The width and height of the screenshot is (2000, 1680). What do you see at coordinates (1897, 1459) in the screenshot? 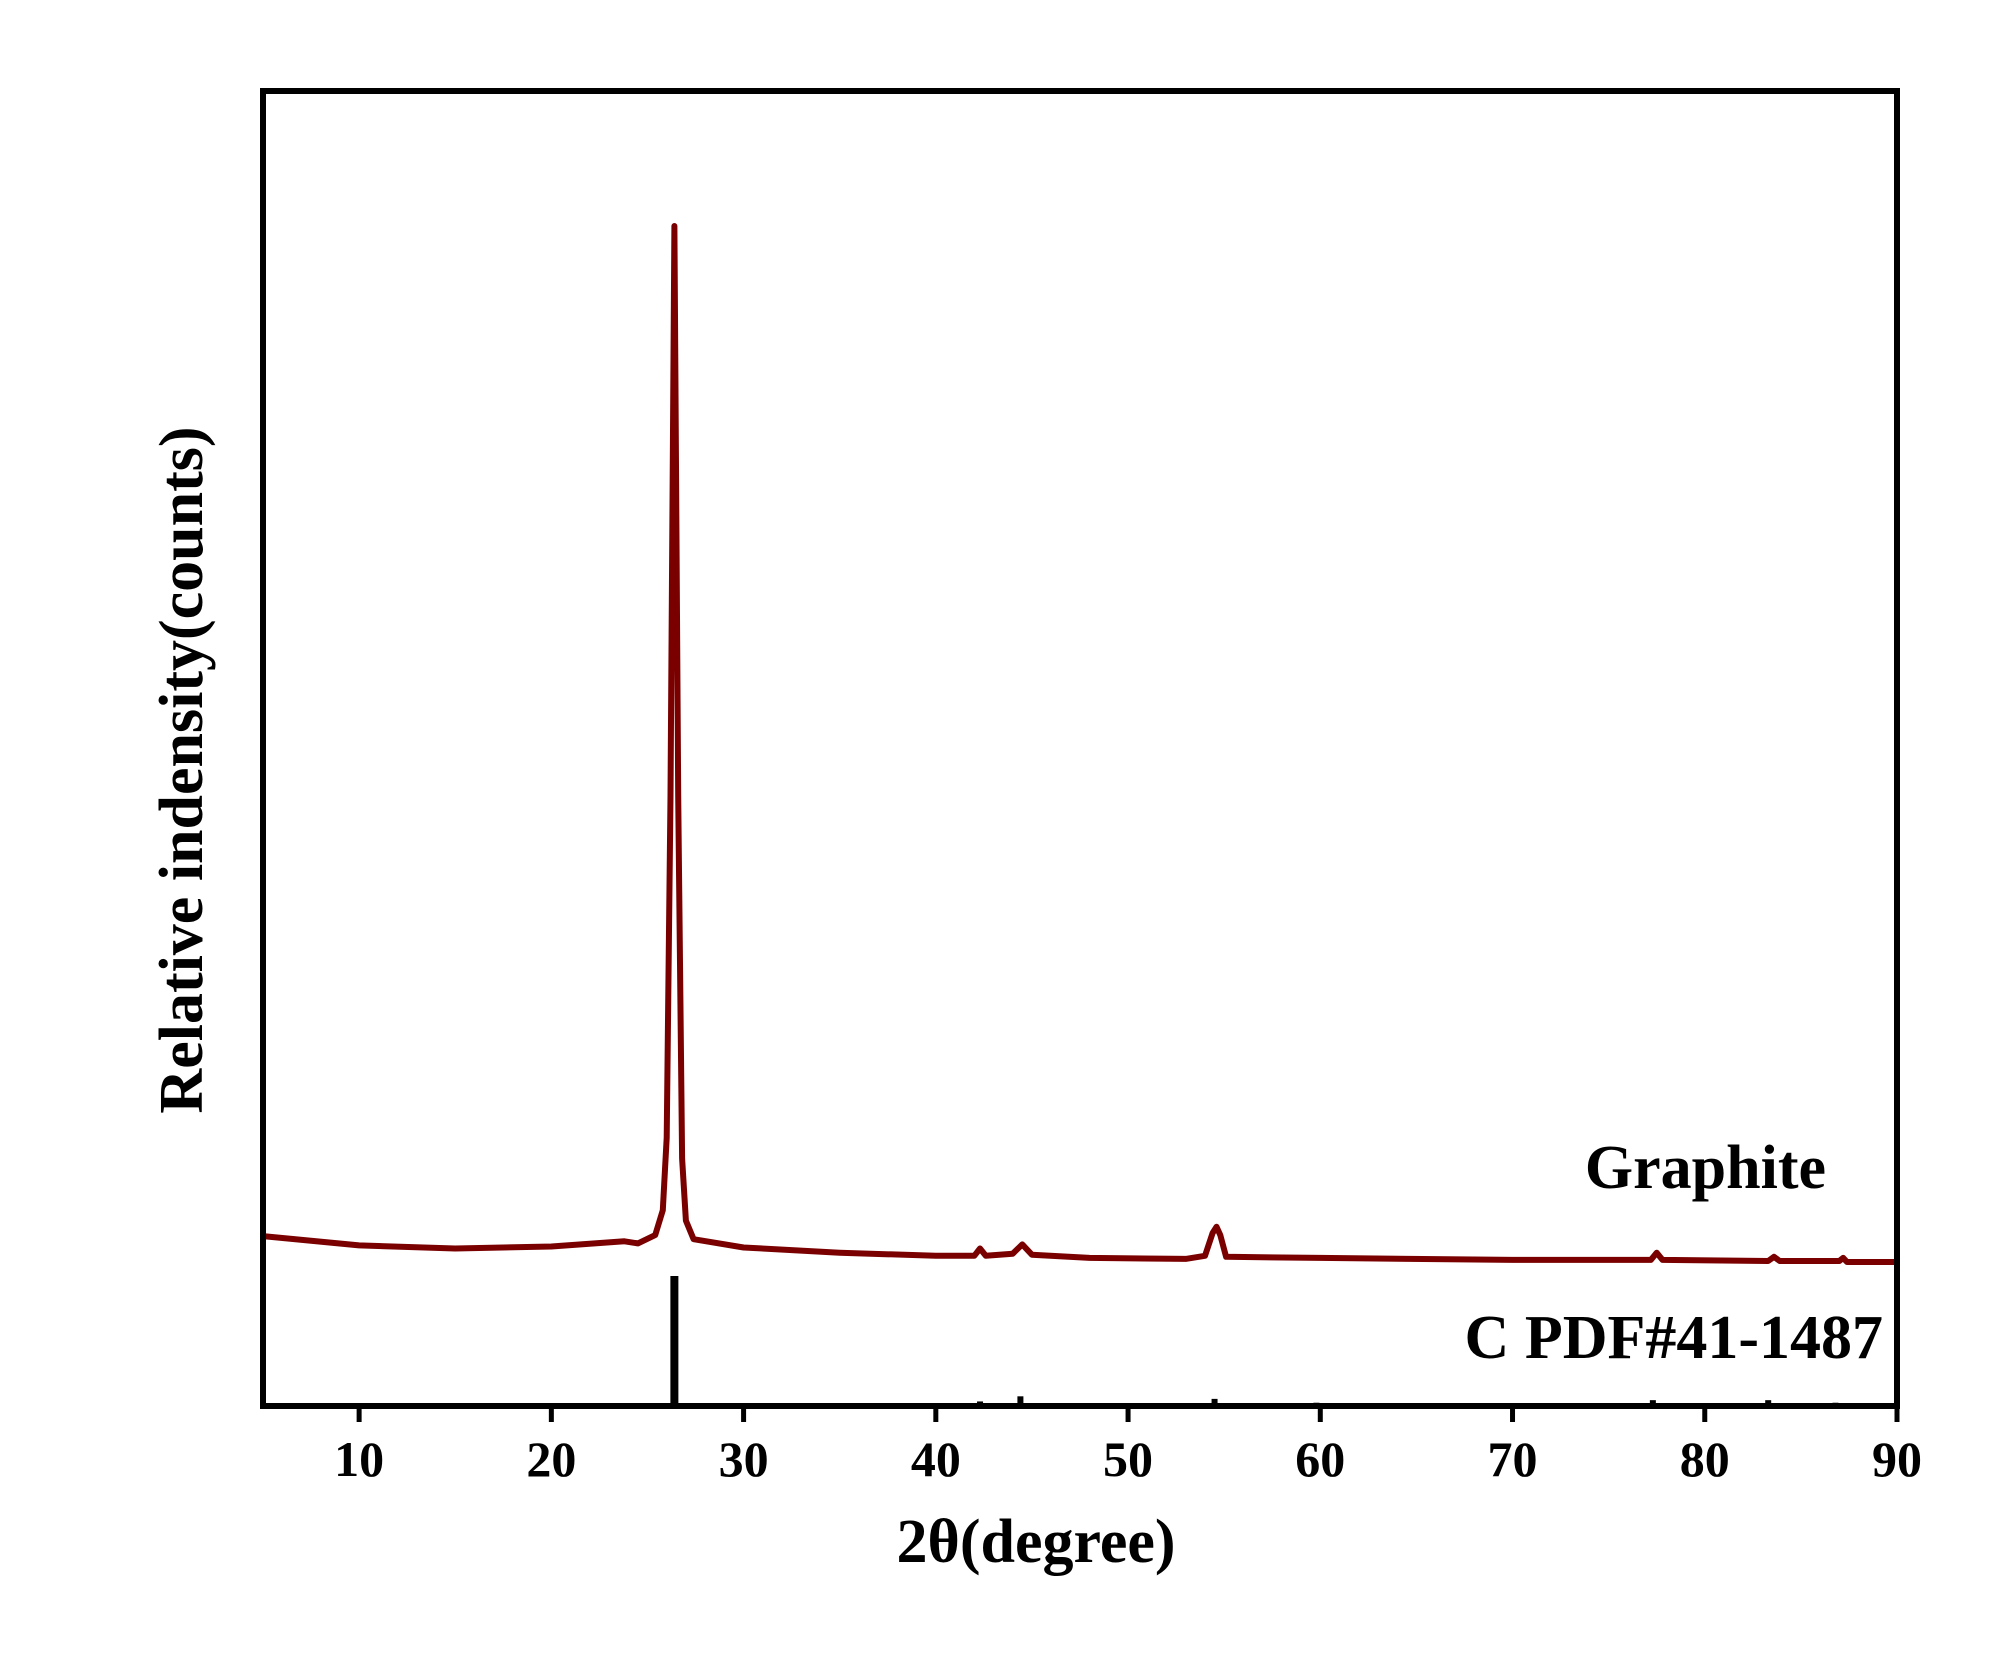
I see `x-tick-label: 90` at bounding box center [1897, 1459].